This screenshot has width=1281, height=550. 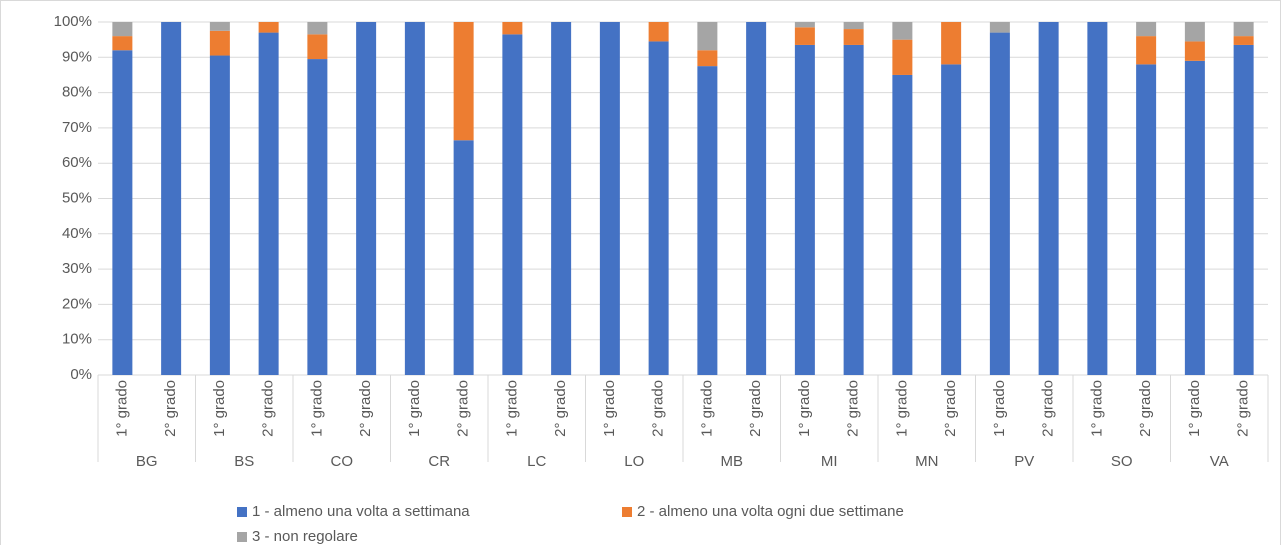 I want to click on legend-label: 2 - almeno una volta ogni due settimane, so click(x=770, y=511).